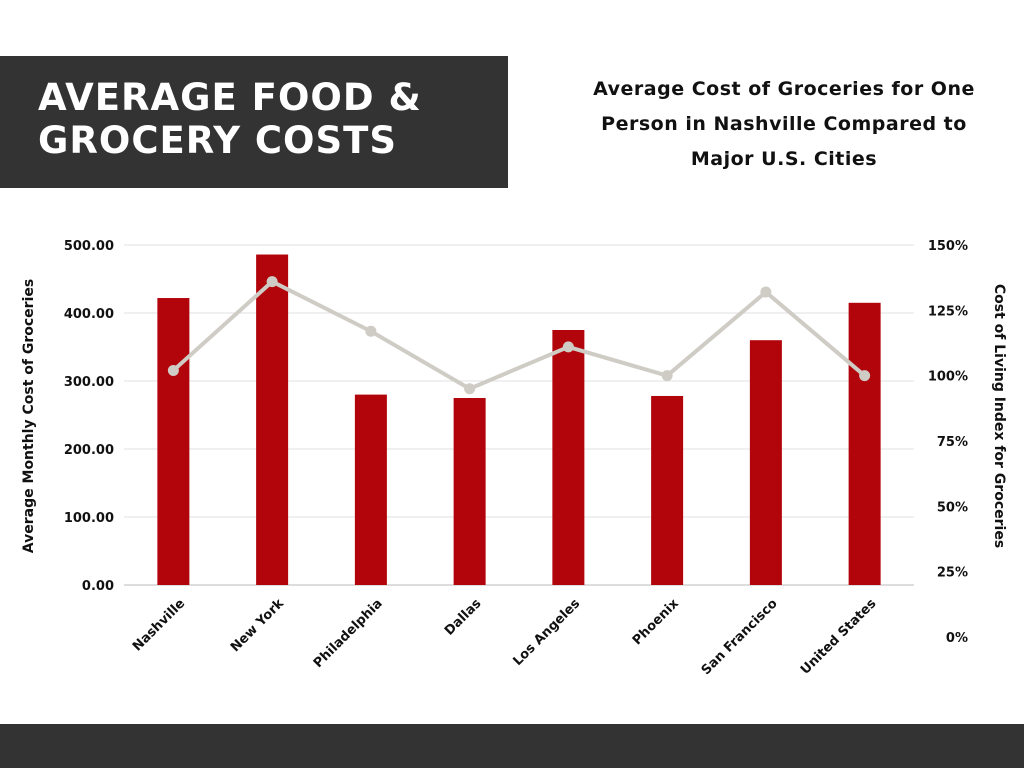 The image size is (1024, 768). What do you see at coordinates (257, 625) in the screenshot?
I see `x-tick-label: New York` at bounding box center [257, 625].